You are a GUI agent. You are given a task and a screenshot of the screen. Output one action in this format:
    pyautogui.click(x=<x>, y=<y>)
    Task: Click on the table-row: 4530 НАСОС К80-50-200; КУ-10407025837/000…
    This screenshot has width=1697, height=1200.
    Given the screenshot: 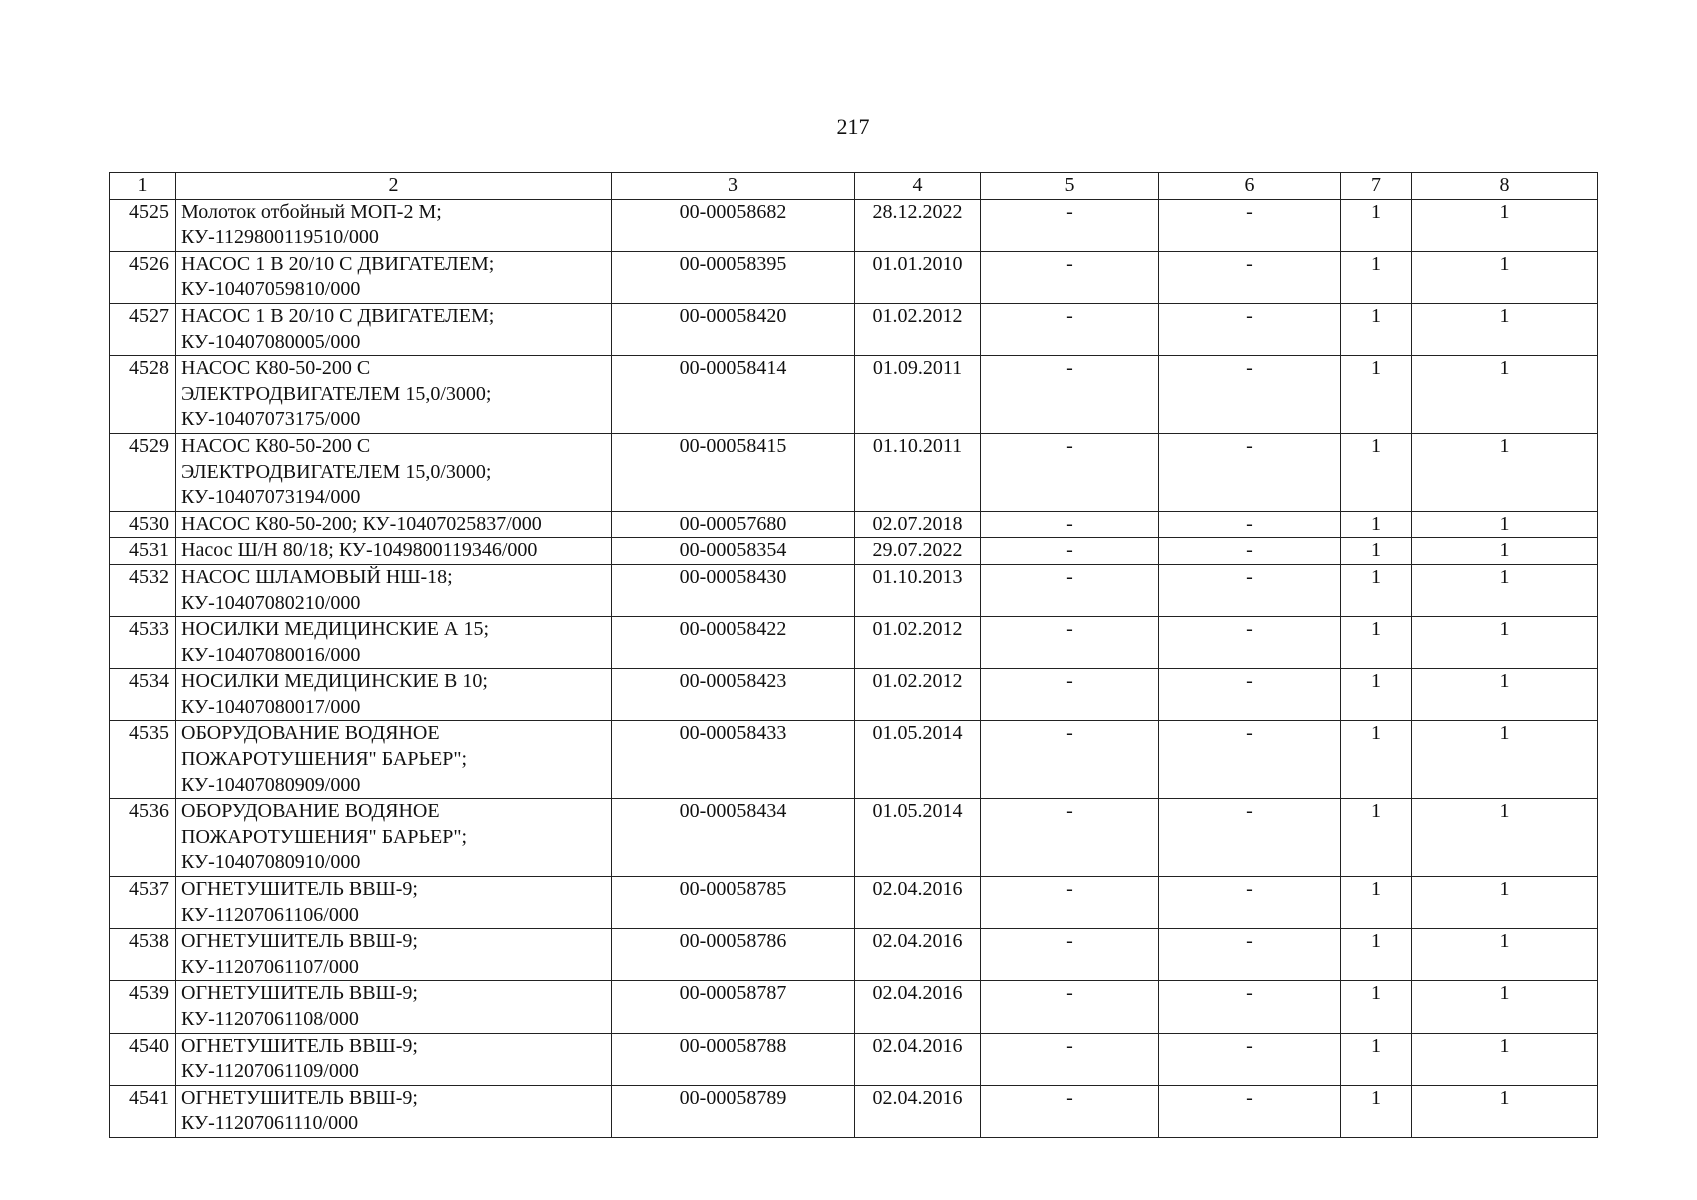 What is the action you would take?
    pyautogui.click(x=853, y=524)
    